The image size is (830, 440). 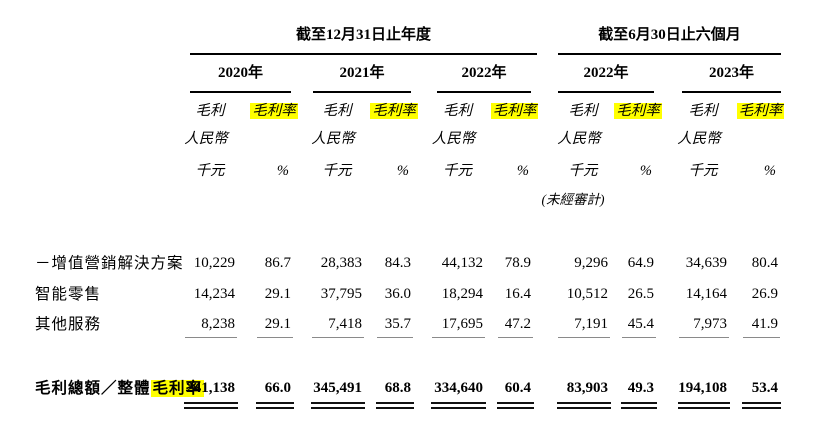 What do you see at coordinates (710, 324) in the screenshot?
I see `table-cell: 7,973` at bounding box center [710, 324].